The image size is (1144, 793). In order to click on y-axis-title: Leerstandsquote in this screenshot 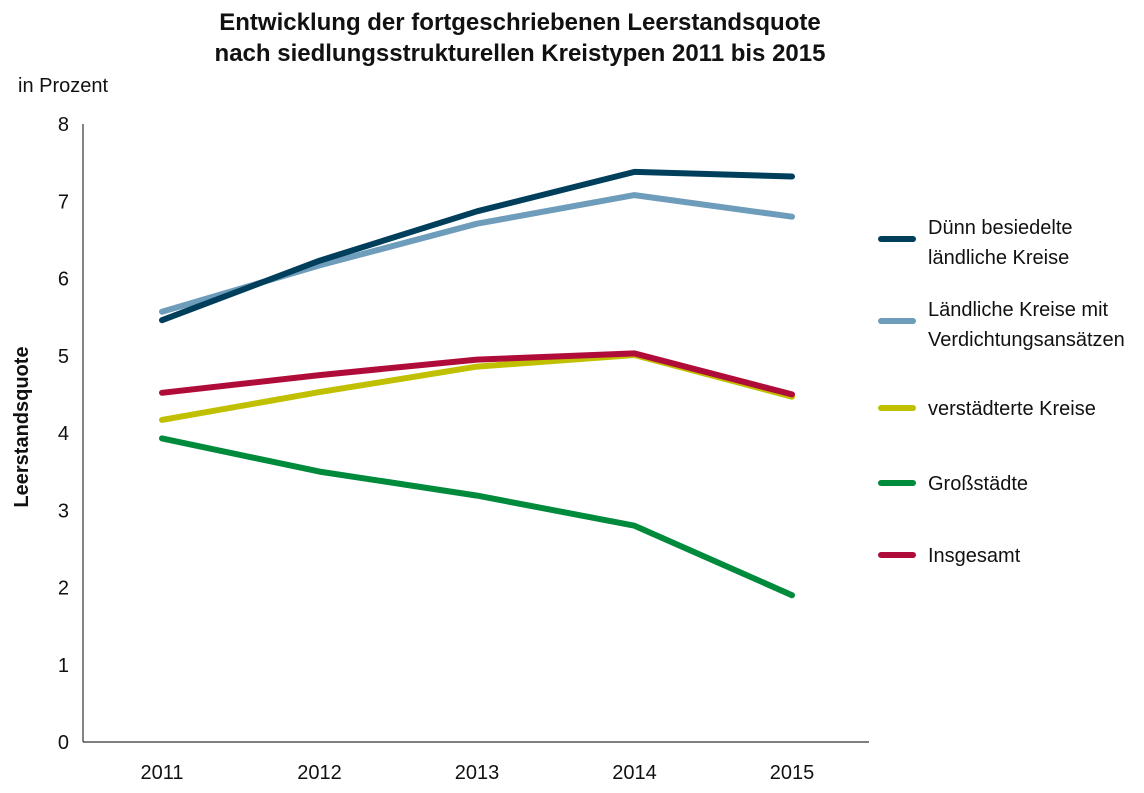, I will do `click(22, 426)`.